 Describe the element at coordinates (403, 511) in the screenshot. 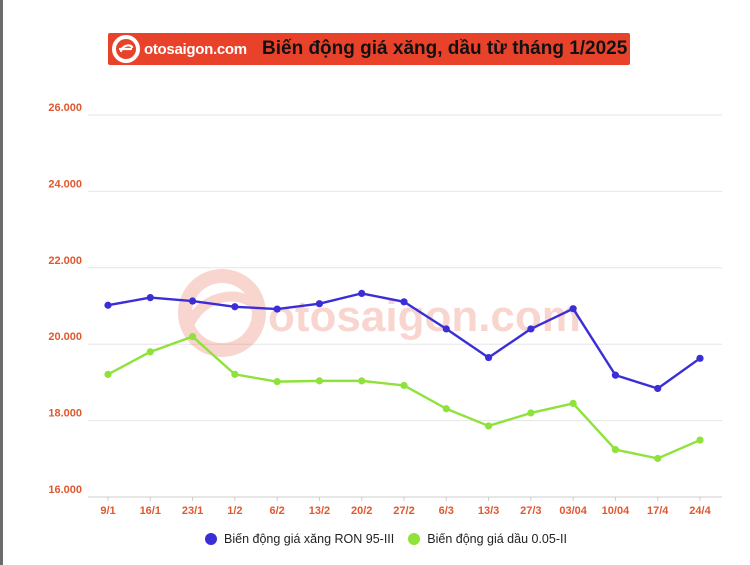

I see `x-tick-label: 27/2` at that location.